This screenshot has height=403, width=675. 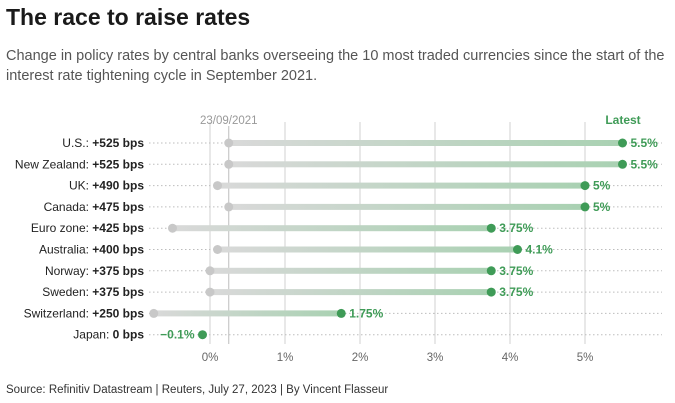 I want to click on row-label: Sweden: +375 bps, so click(x=93, y=292).